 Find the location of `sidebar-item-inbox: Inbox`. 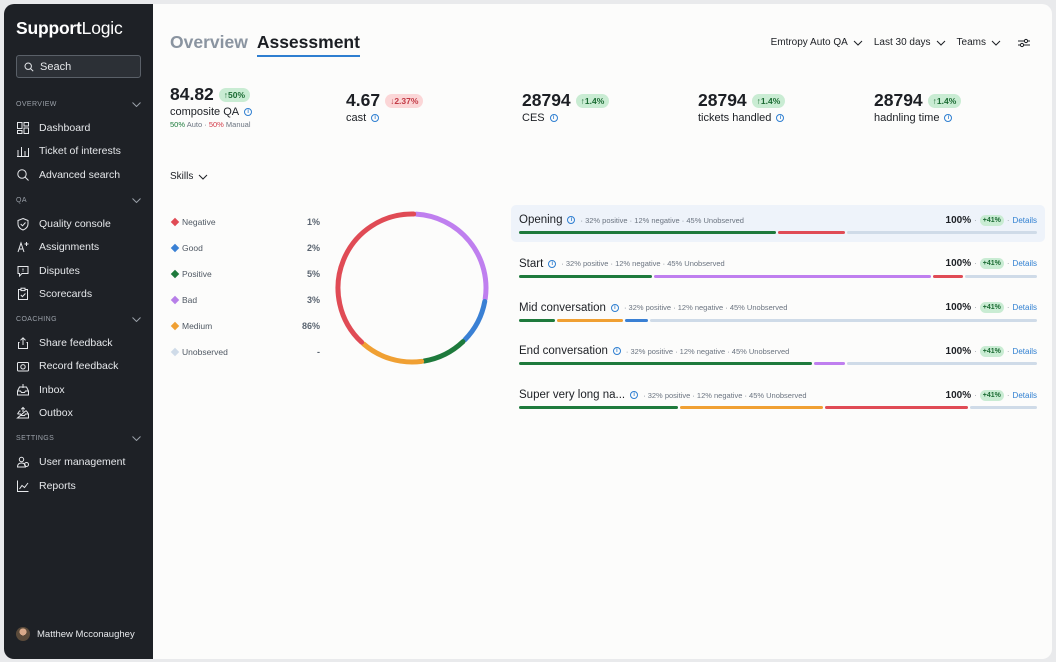

sidebar-item-inbox: Inbox is located at coordinates (40, 390).